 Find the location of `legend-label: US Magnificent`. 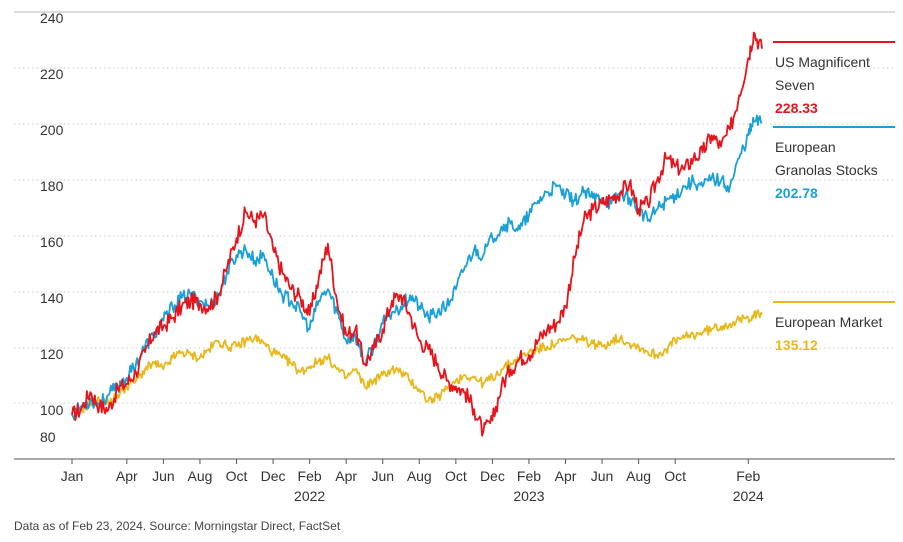

legend-label: US Magnificent is located at coordinates (822, 62).